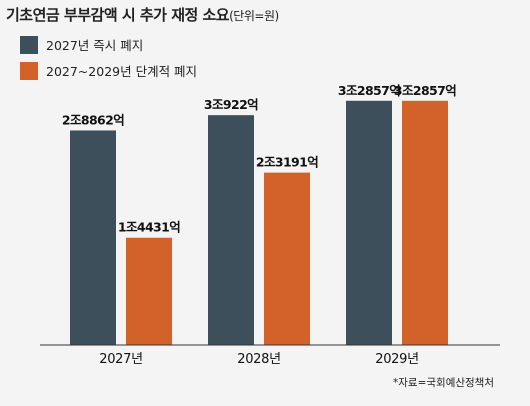 Image resolution: width=530 pixels, height=406 pixels. Describe the element at coordinates (142, 15) in the screenshot. I see `chart-title: 기초연금 부부감액 시 추가 재정 소요(단위=원)` at that location.